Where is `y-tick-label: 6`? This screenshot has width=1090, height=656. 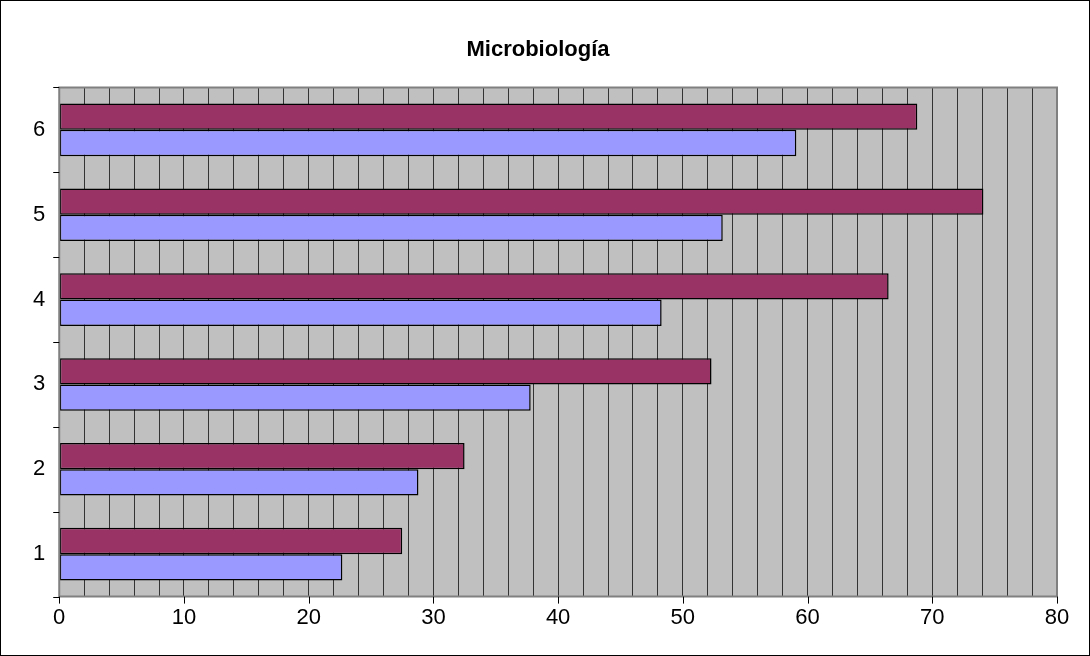
y-tick-label: 6 is located at coordinates (39, 128).